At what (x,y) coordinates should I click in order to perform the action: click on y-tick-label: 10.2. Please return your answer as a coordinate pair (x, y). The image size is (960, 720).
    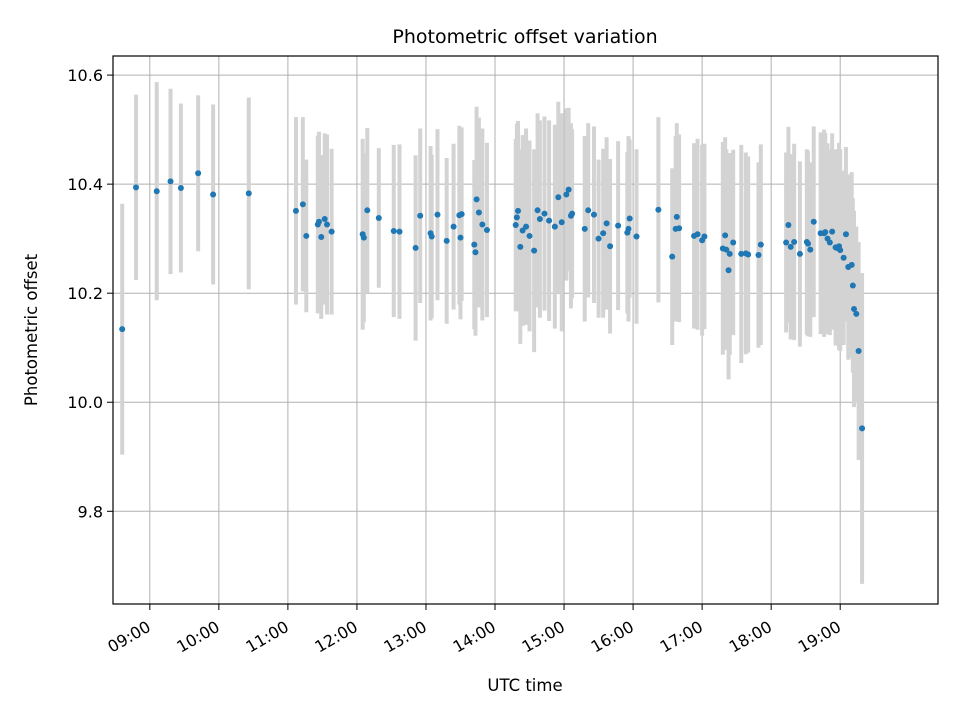
    Looking at the image, I should click on (85, 293).